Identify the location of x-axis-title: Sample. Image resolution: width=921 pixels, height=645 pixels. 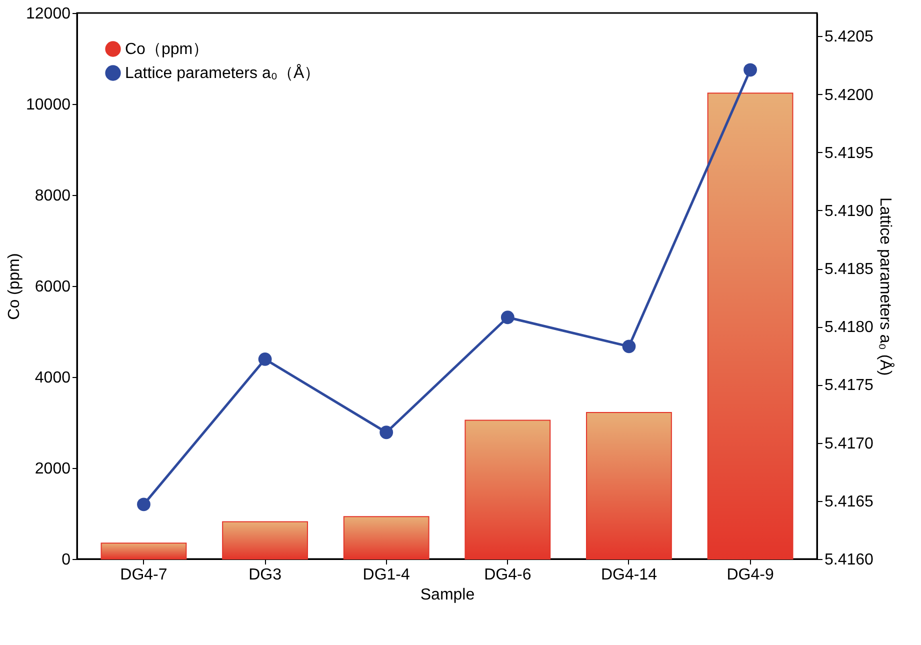
(447, 595).